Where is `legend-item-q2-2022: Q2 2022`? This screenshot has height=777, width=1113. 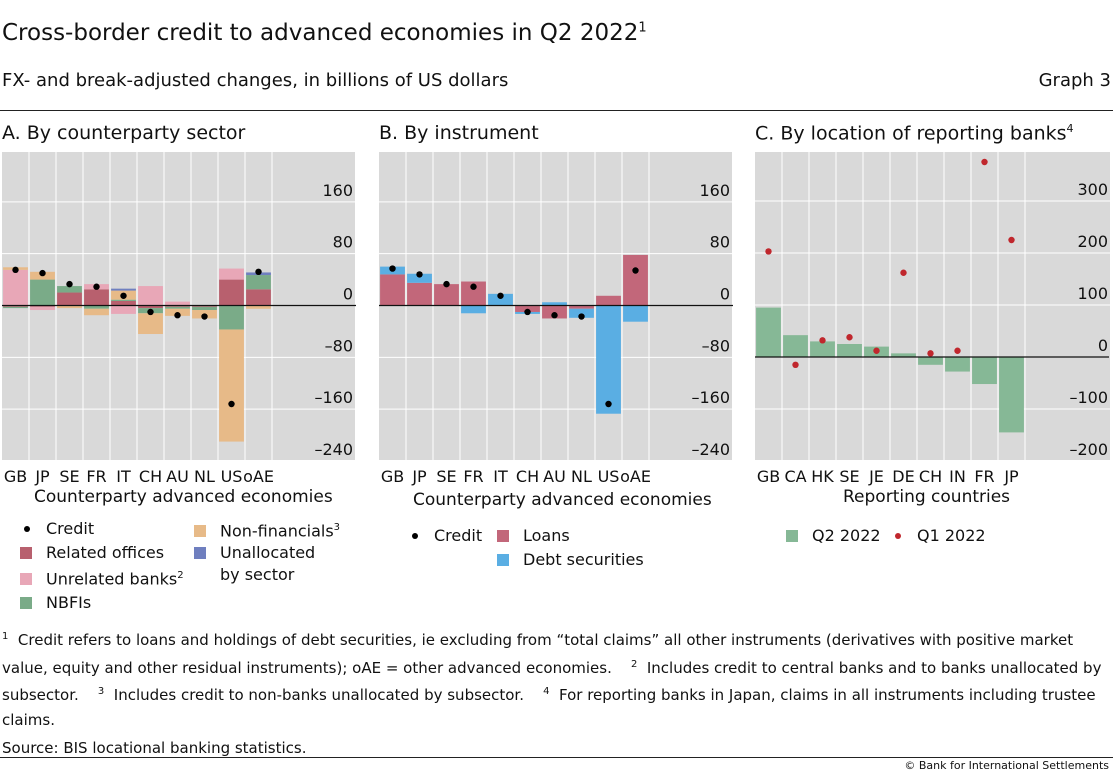 legend-item-q2-2022: Q2 2022 is located at coordinates (833, 535).